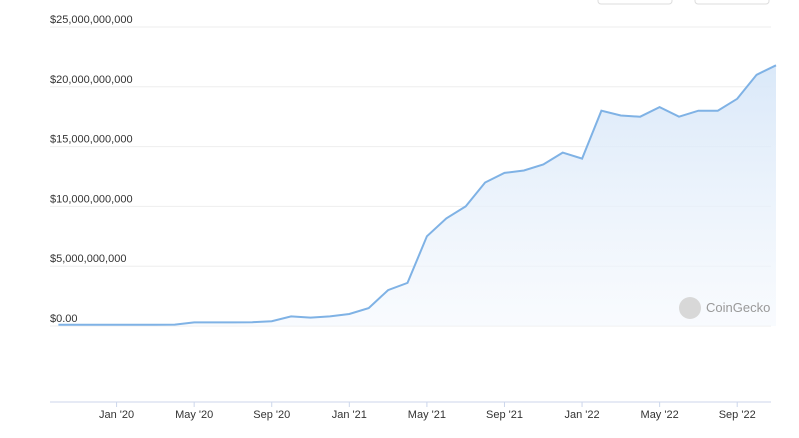 The height and width of the screenshot is (438, 799). Describe the element at coordinates (194, 415) in the screenshot. I see `x-tick-label: May '20` at that location.